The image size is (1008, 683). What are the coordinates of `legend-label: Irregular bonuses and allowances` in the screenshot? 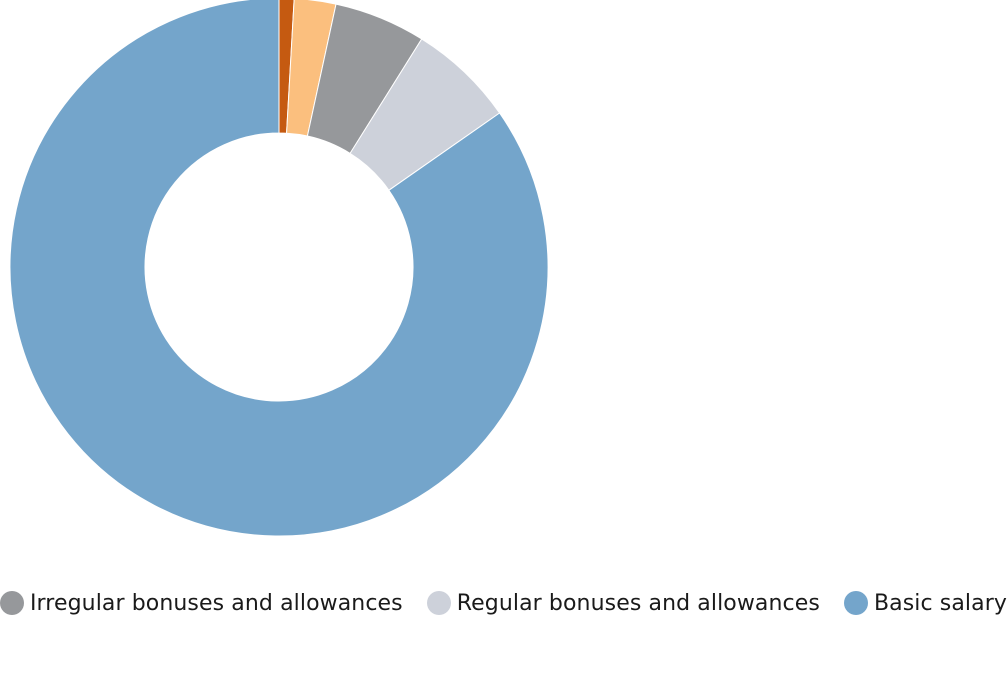 It's located at (216, 603).